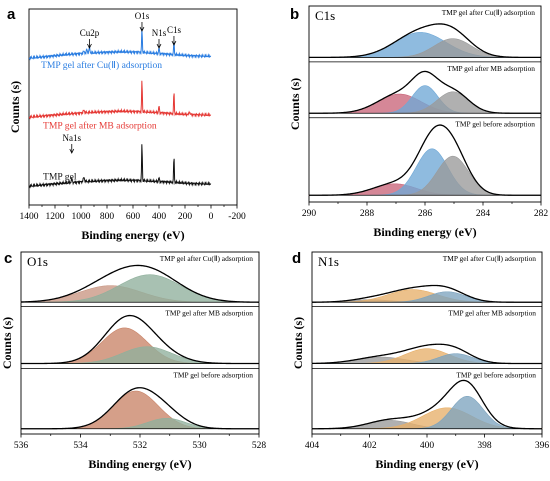 Image resolution: width=550 pixels, height=481 pixels. I want to click on peak-label: Na1s, so click(72, 138).